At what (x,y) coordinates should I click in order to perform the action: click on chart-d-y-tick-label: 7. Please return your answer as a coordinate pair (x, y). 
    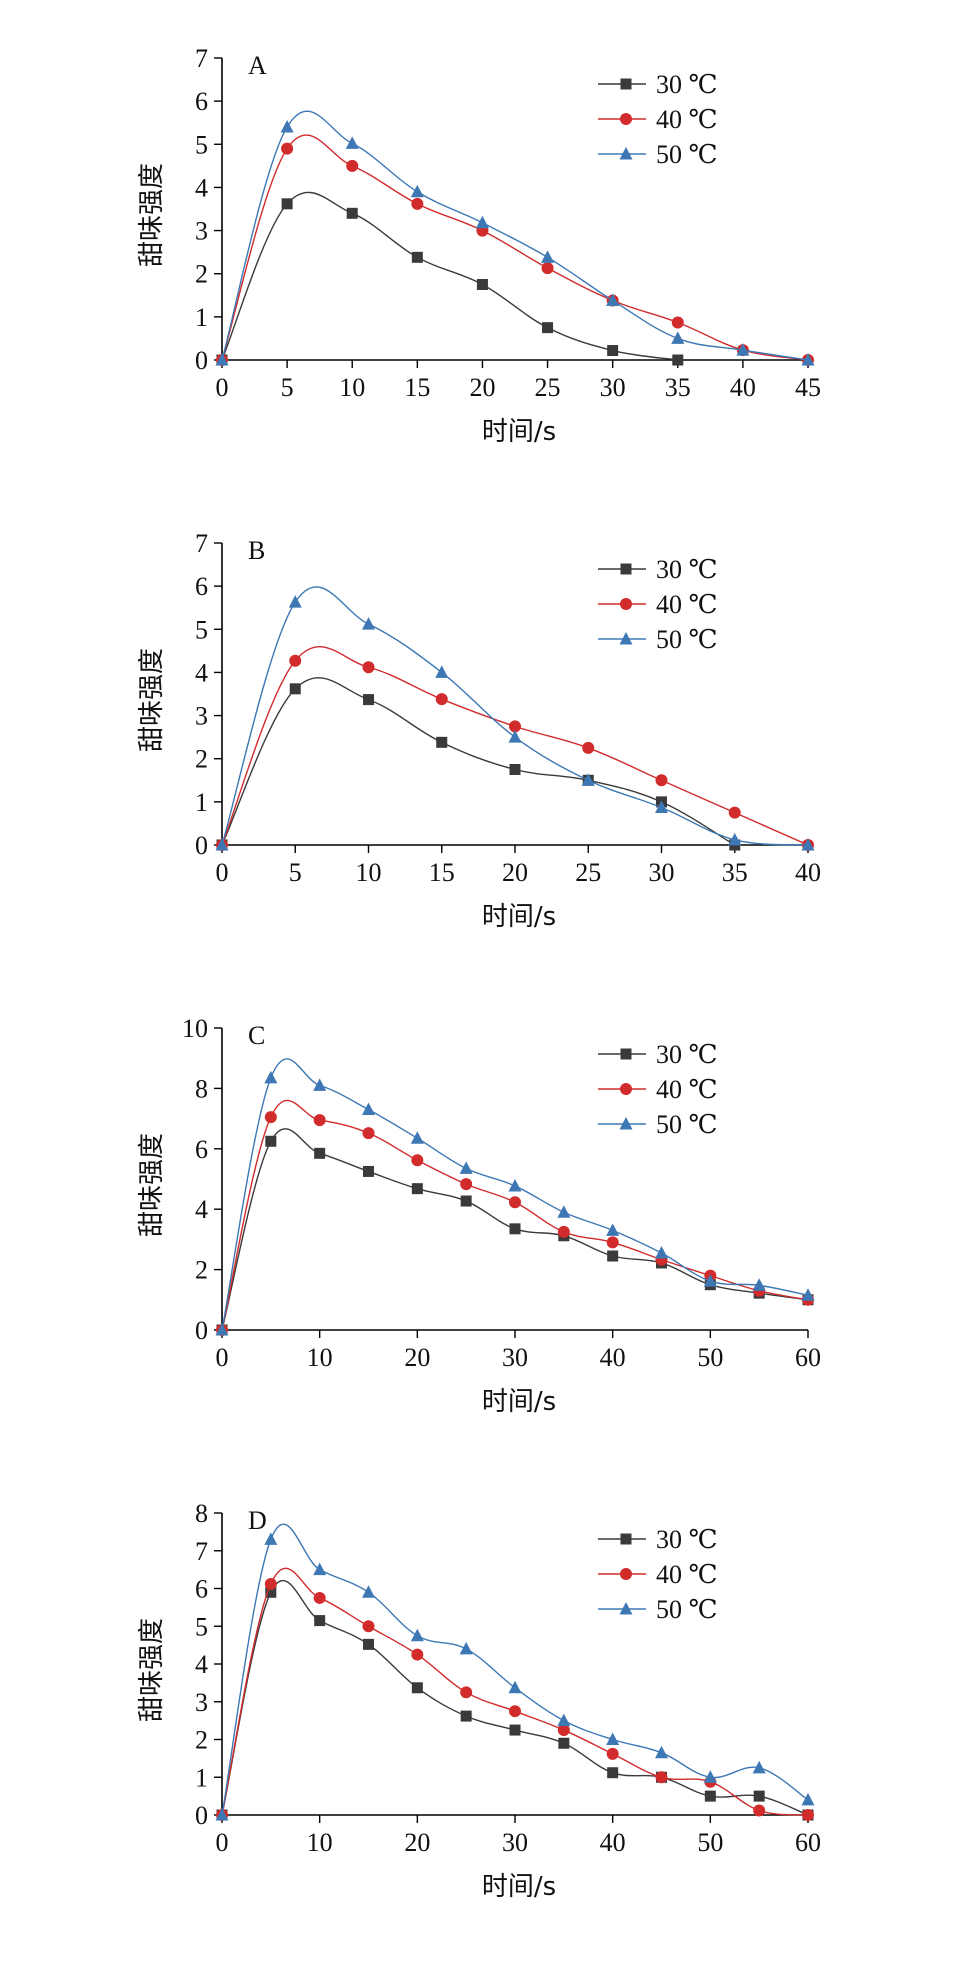
    Looking at the image, I should click on (201, 1551).